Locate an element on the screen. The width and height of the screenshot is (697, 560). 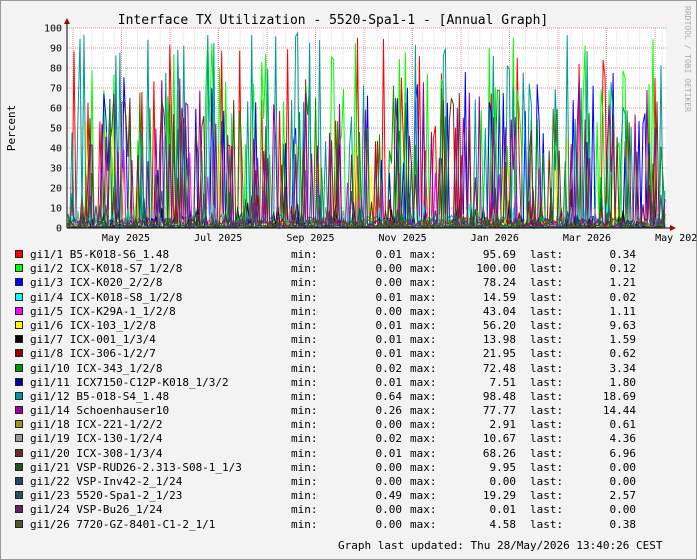
legend-min-value: 0.64 is located at coordinates (389, 396).